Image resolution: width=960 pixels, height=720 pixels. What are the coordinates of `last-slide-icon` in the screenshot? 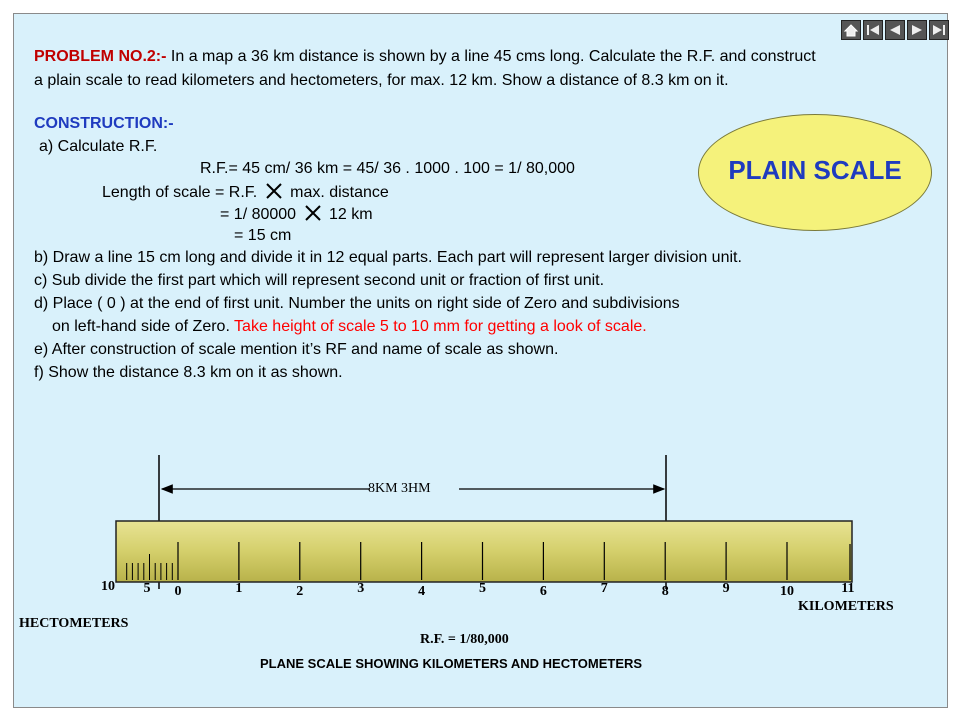 It's located at (939, 30).